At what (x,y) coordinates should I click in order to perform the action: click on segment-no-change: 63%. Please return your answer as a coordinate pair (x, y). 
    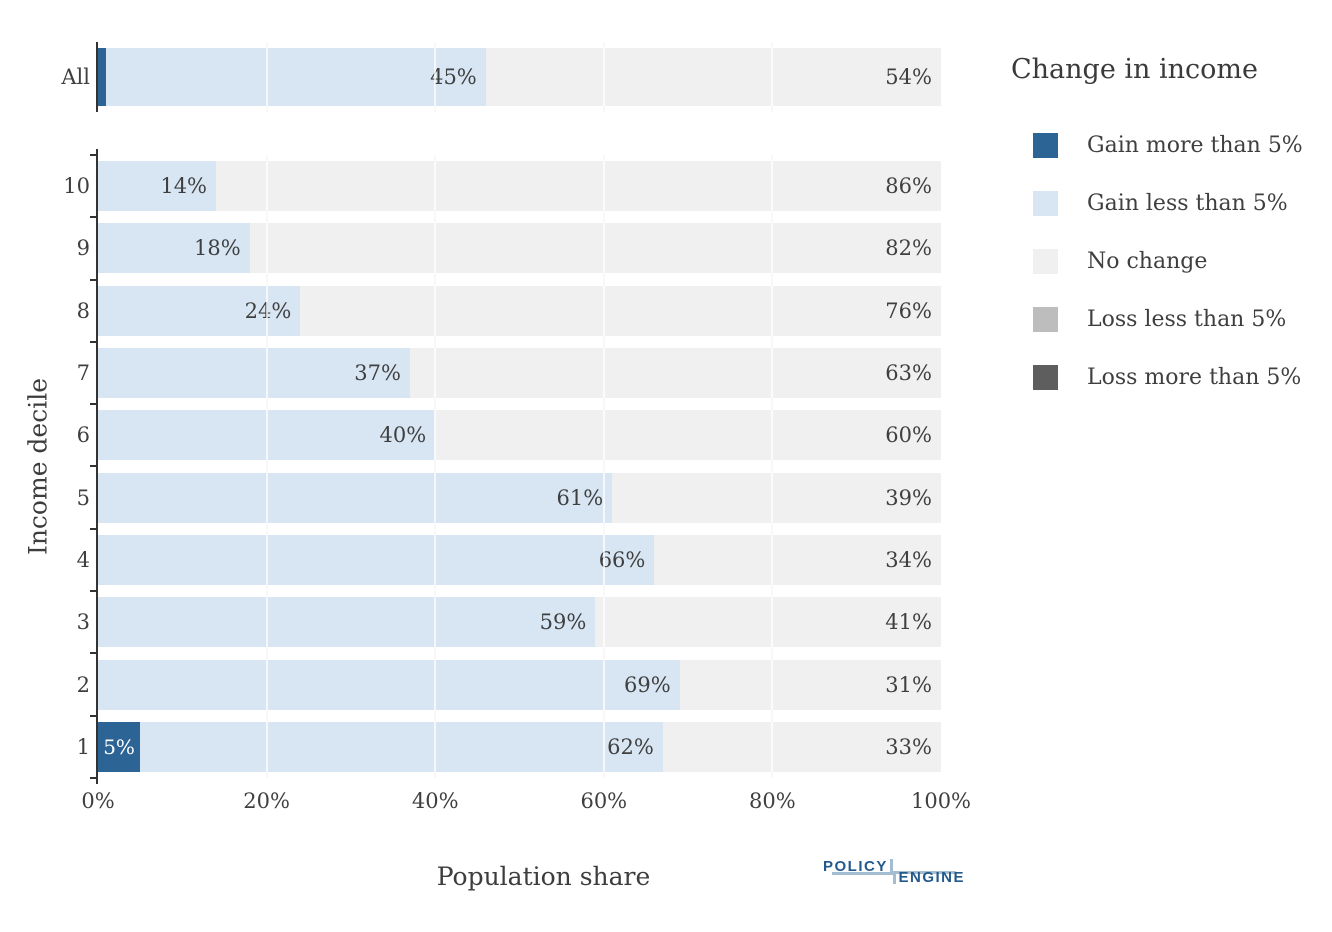
    Looking at the image, I should click on (675, 373).